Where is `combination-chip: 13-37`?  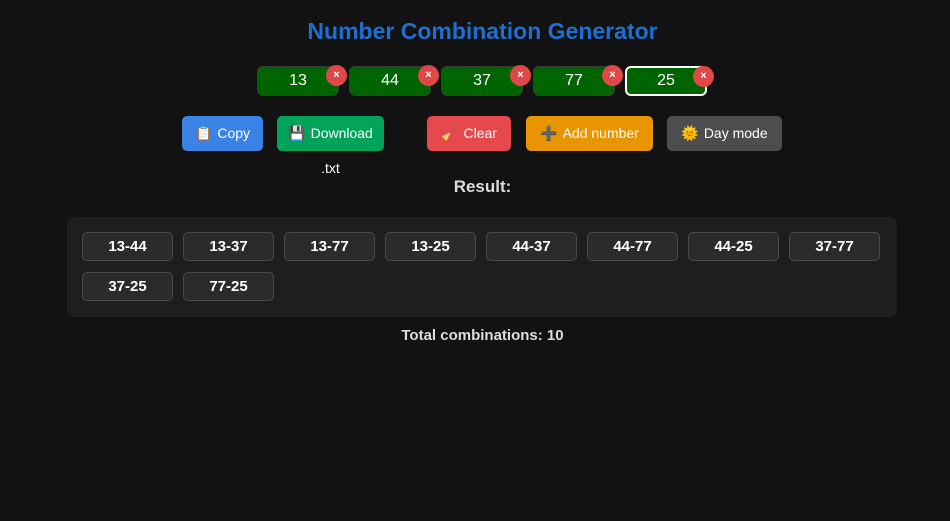 combination-chip: 13-37 is located at coordinates (228, 246).